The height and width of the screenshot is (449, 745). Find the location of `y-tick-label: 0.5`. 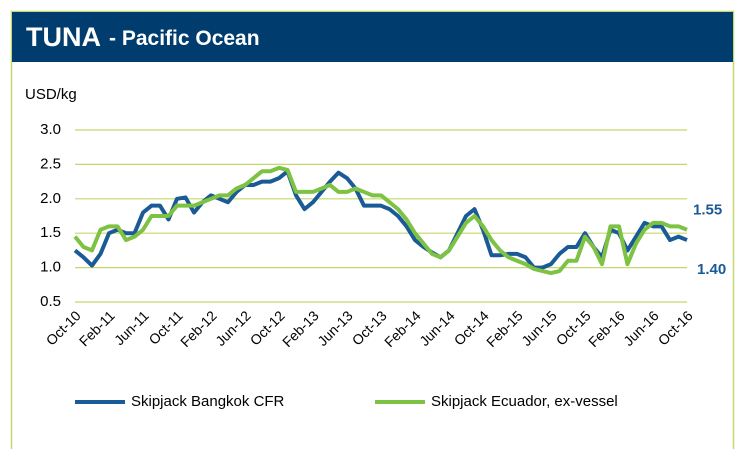

y-tick-label: 0.5 is located at coordinates (50, 301).